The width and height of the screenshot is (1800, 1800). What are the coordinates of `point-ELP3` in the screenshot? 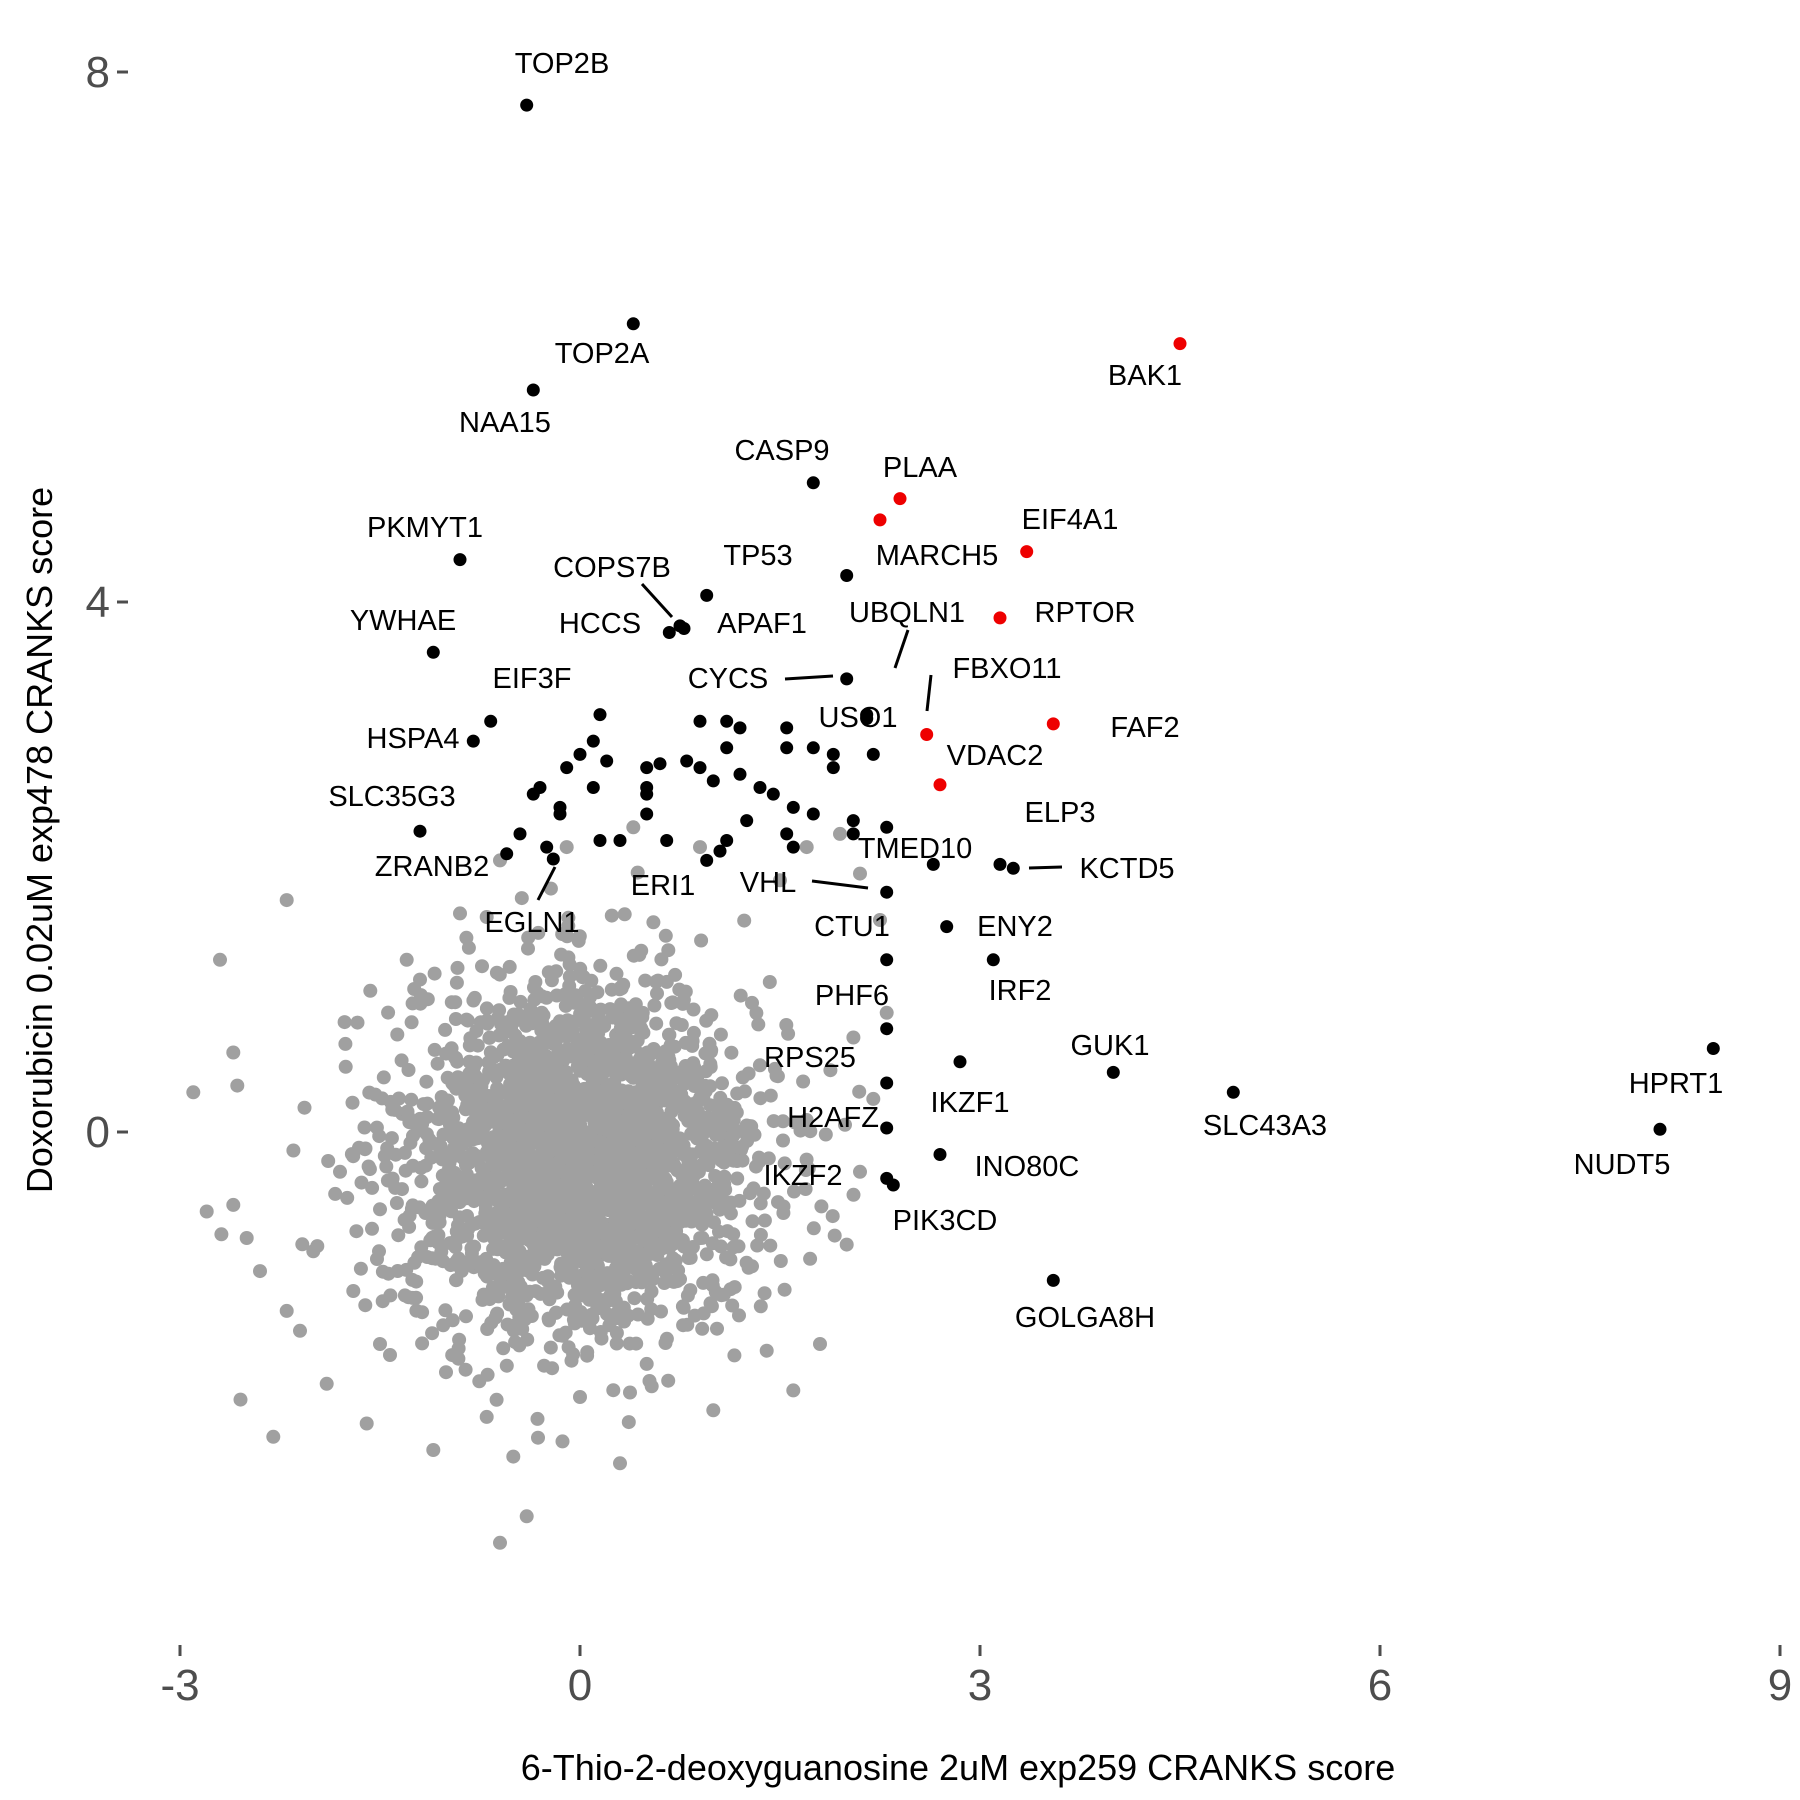 It's located at (1000, 864).